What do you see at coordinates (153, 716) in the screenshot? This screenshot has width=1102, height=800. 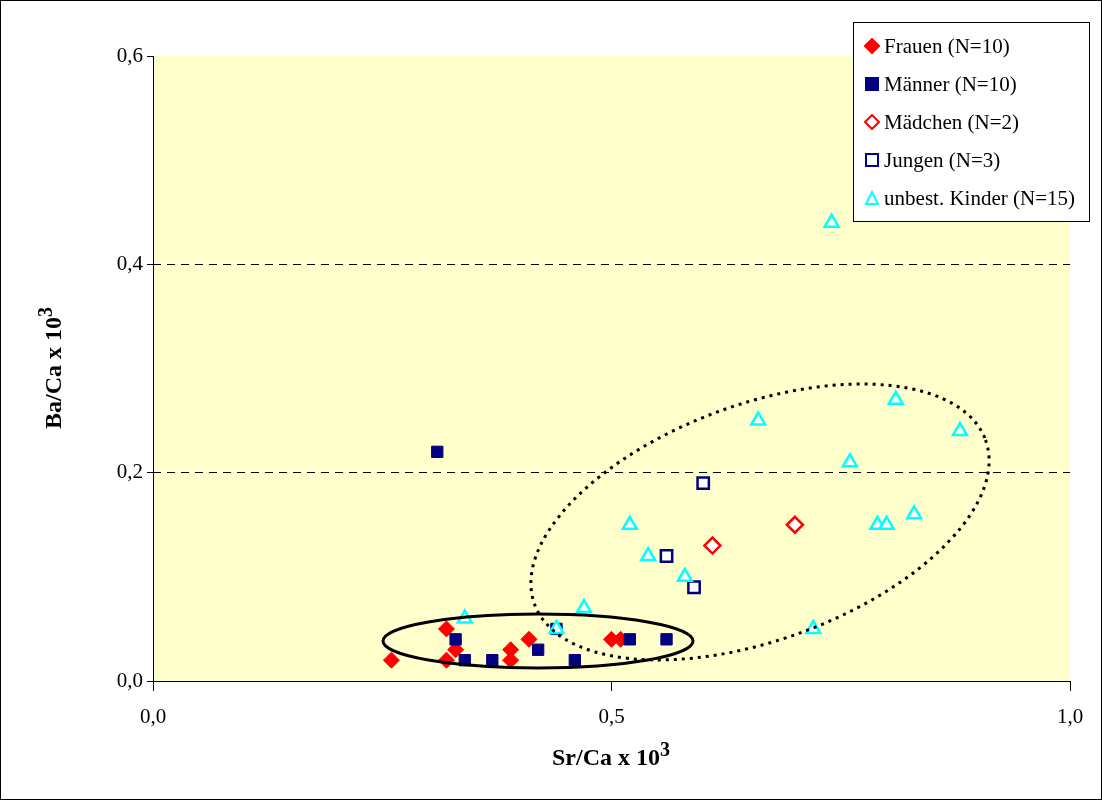 I see `x-tick-label: 0,0` at bounding box center [153, 716].